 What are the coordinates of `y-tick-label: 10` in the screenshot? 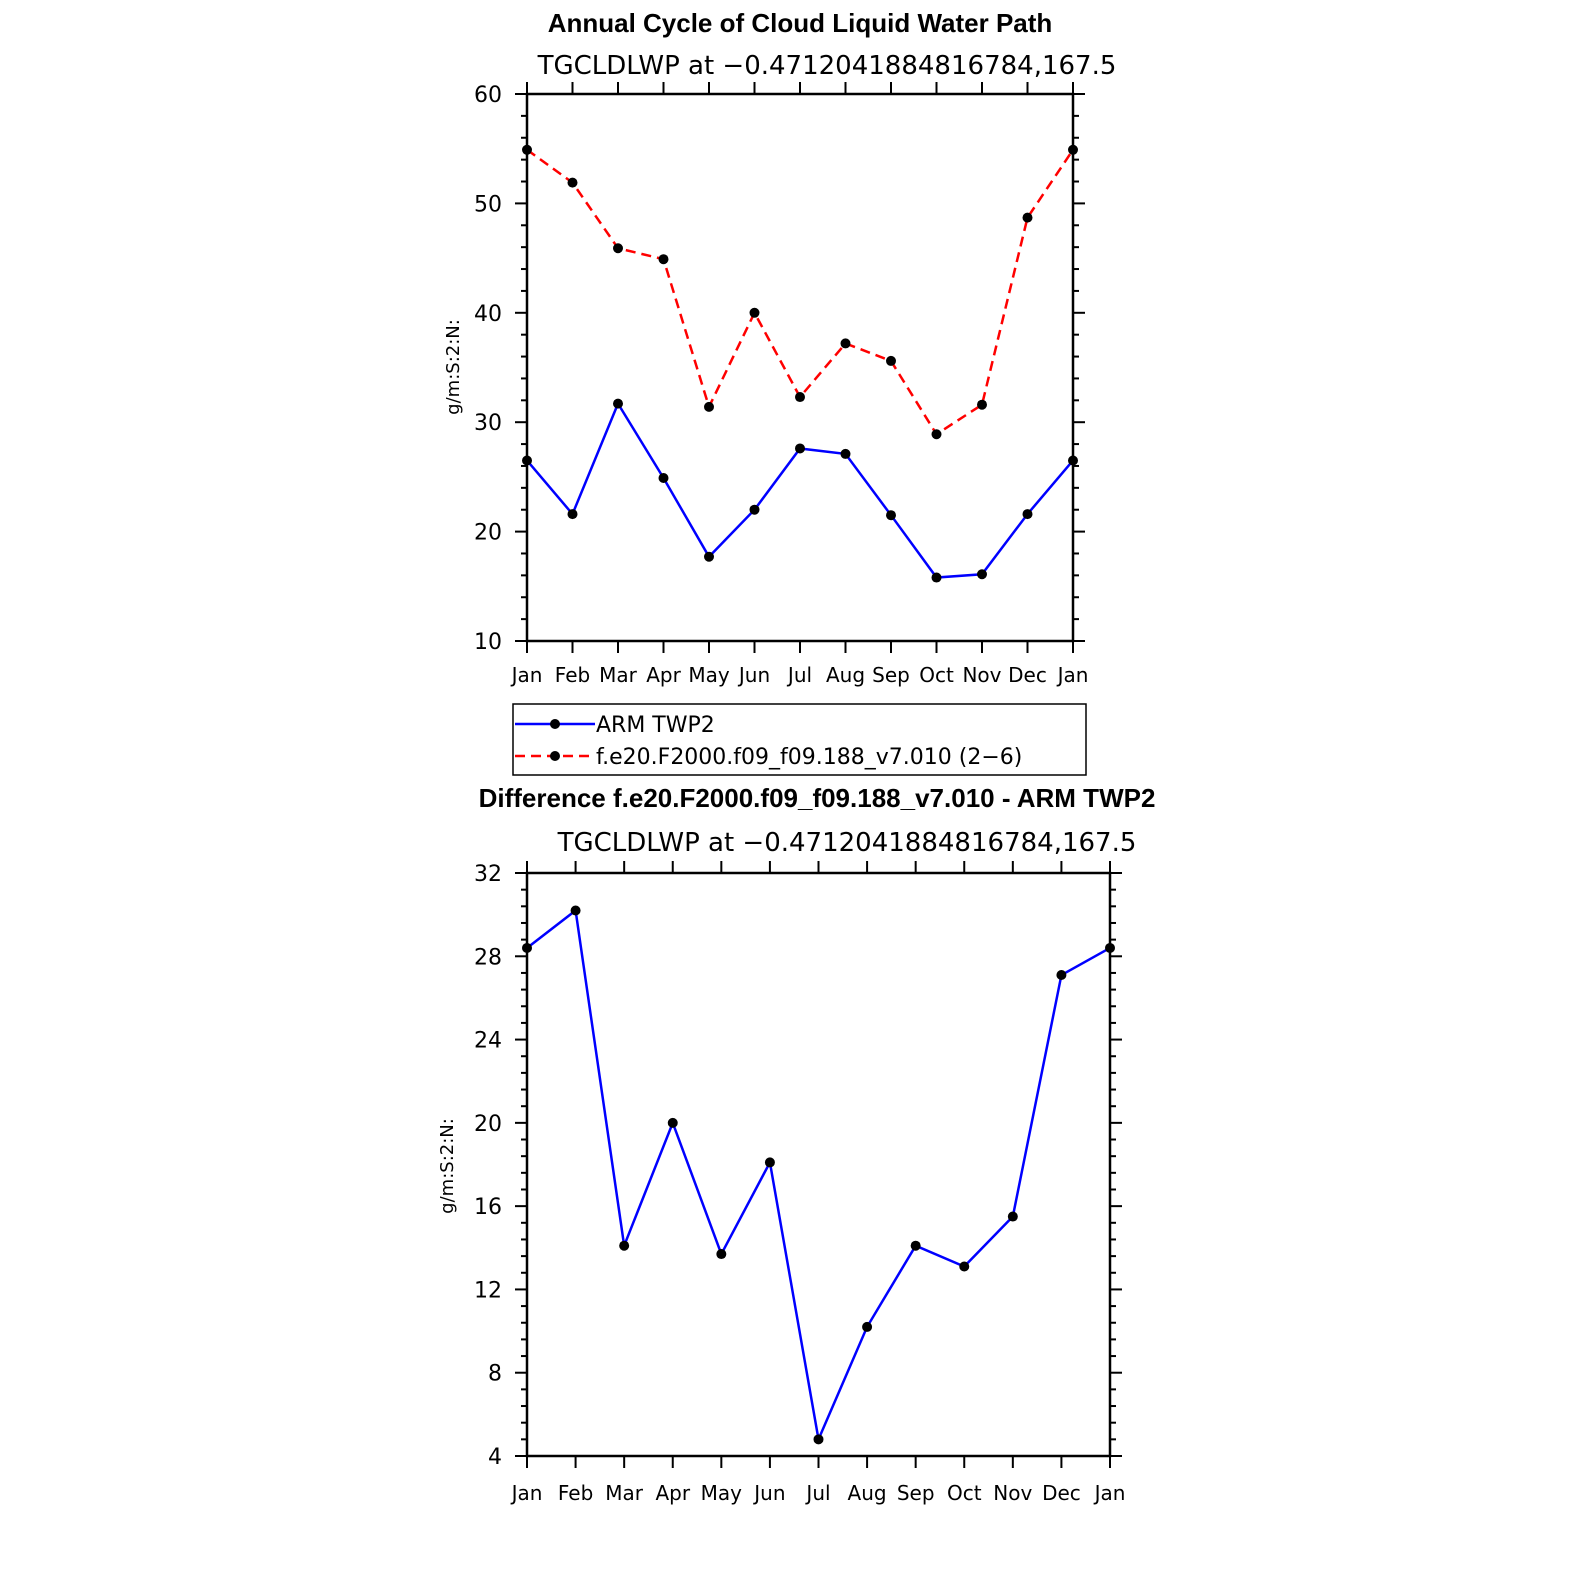 It's located at (488, 642).